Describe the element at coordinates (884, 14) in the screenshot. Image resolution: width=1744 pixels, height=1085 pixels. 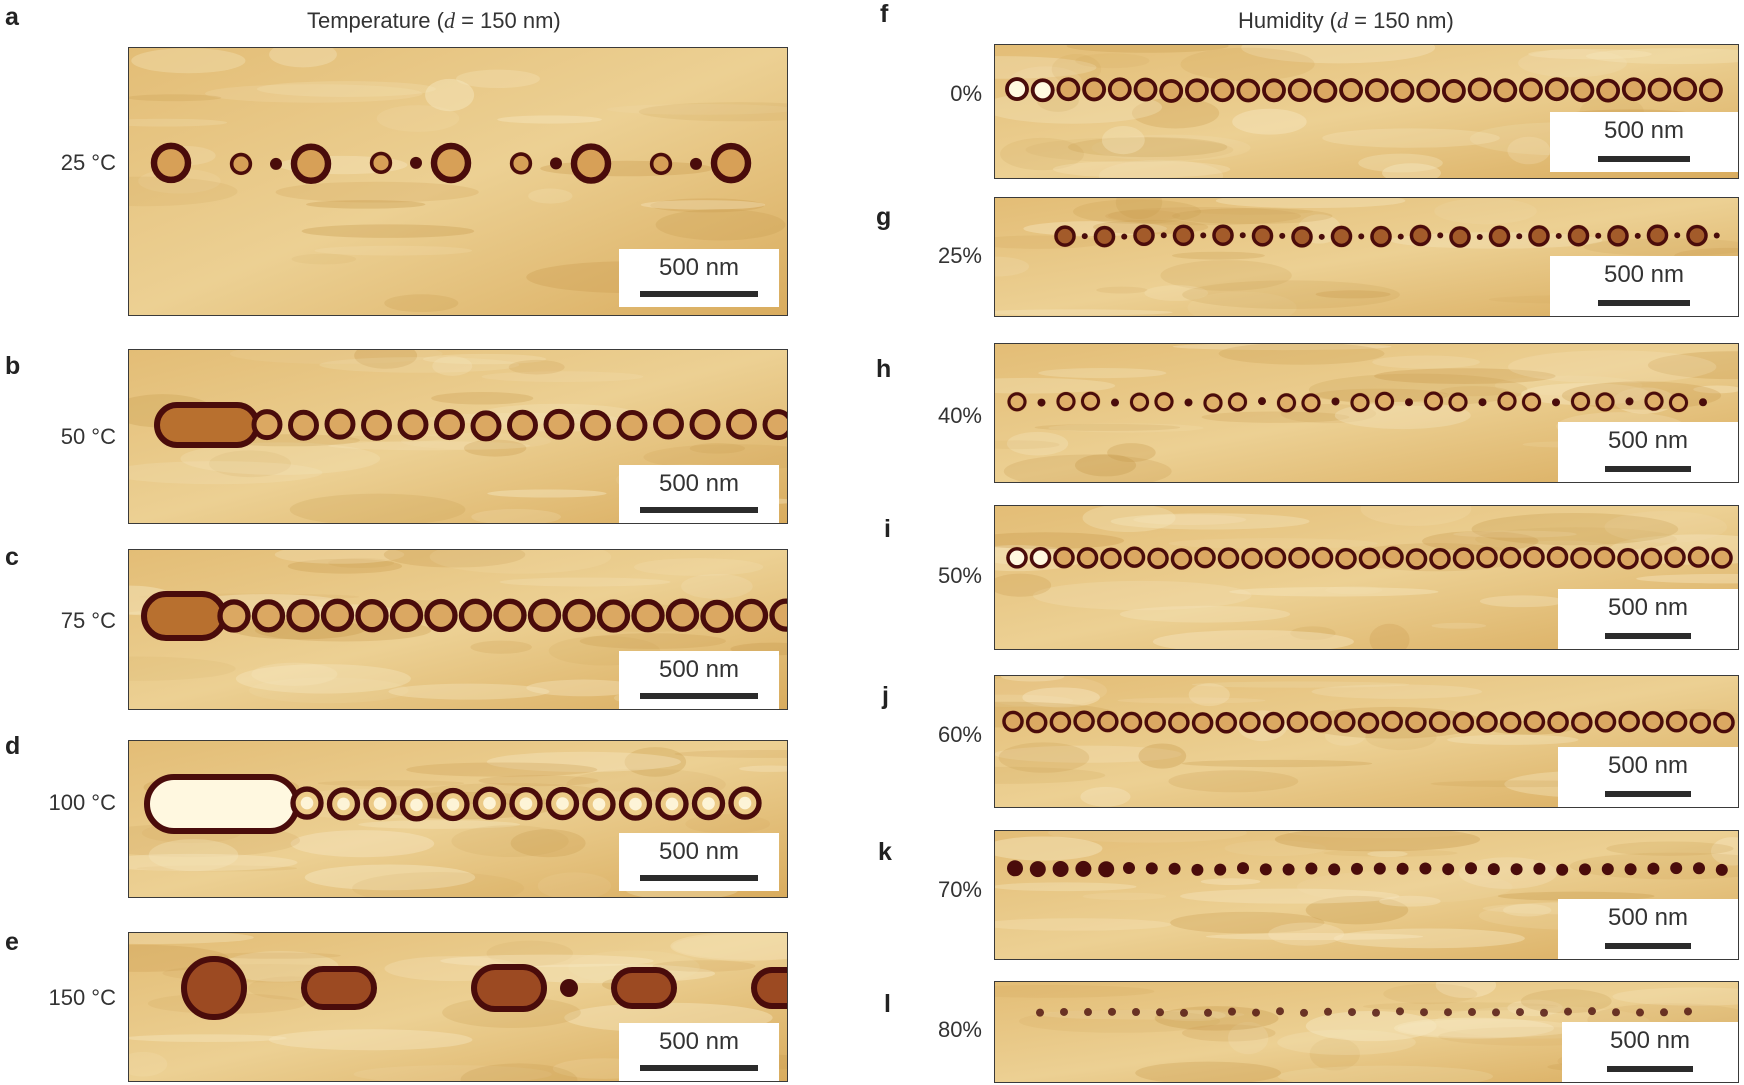
I see `panel-label-f: f` at that location.